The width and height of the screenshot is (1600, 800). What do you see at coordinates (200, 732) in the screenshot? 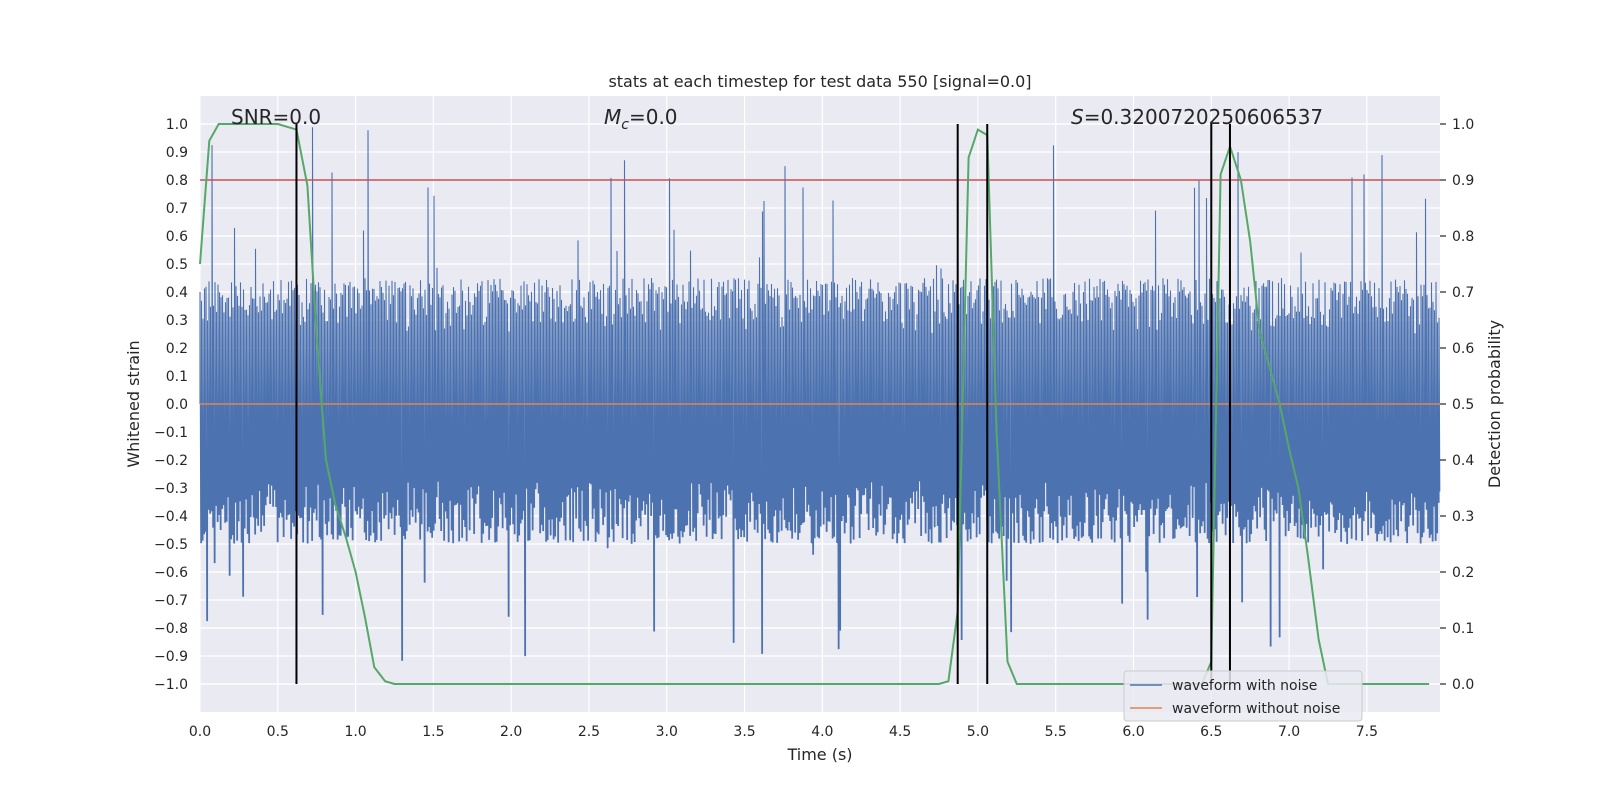
I see `x-tick-label: 0.0` at bounding box center [200, 732].